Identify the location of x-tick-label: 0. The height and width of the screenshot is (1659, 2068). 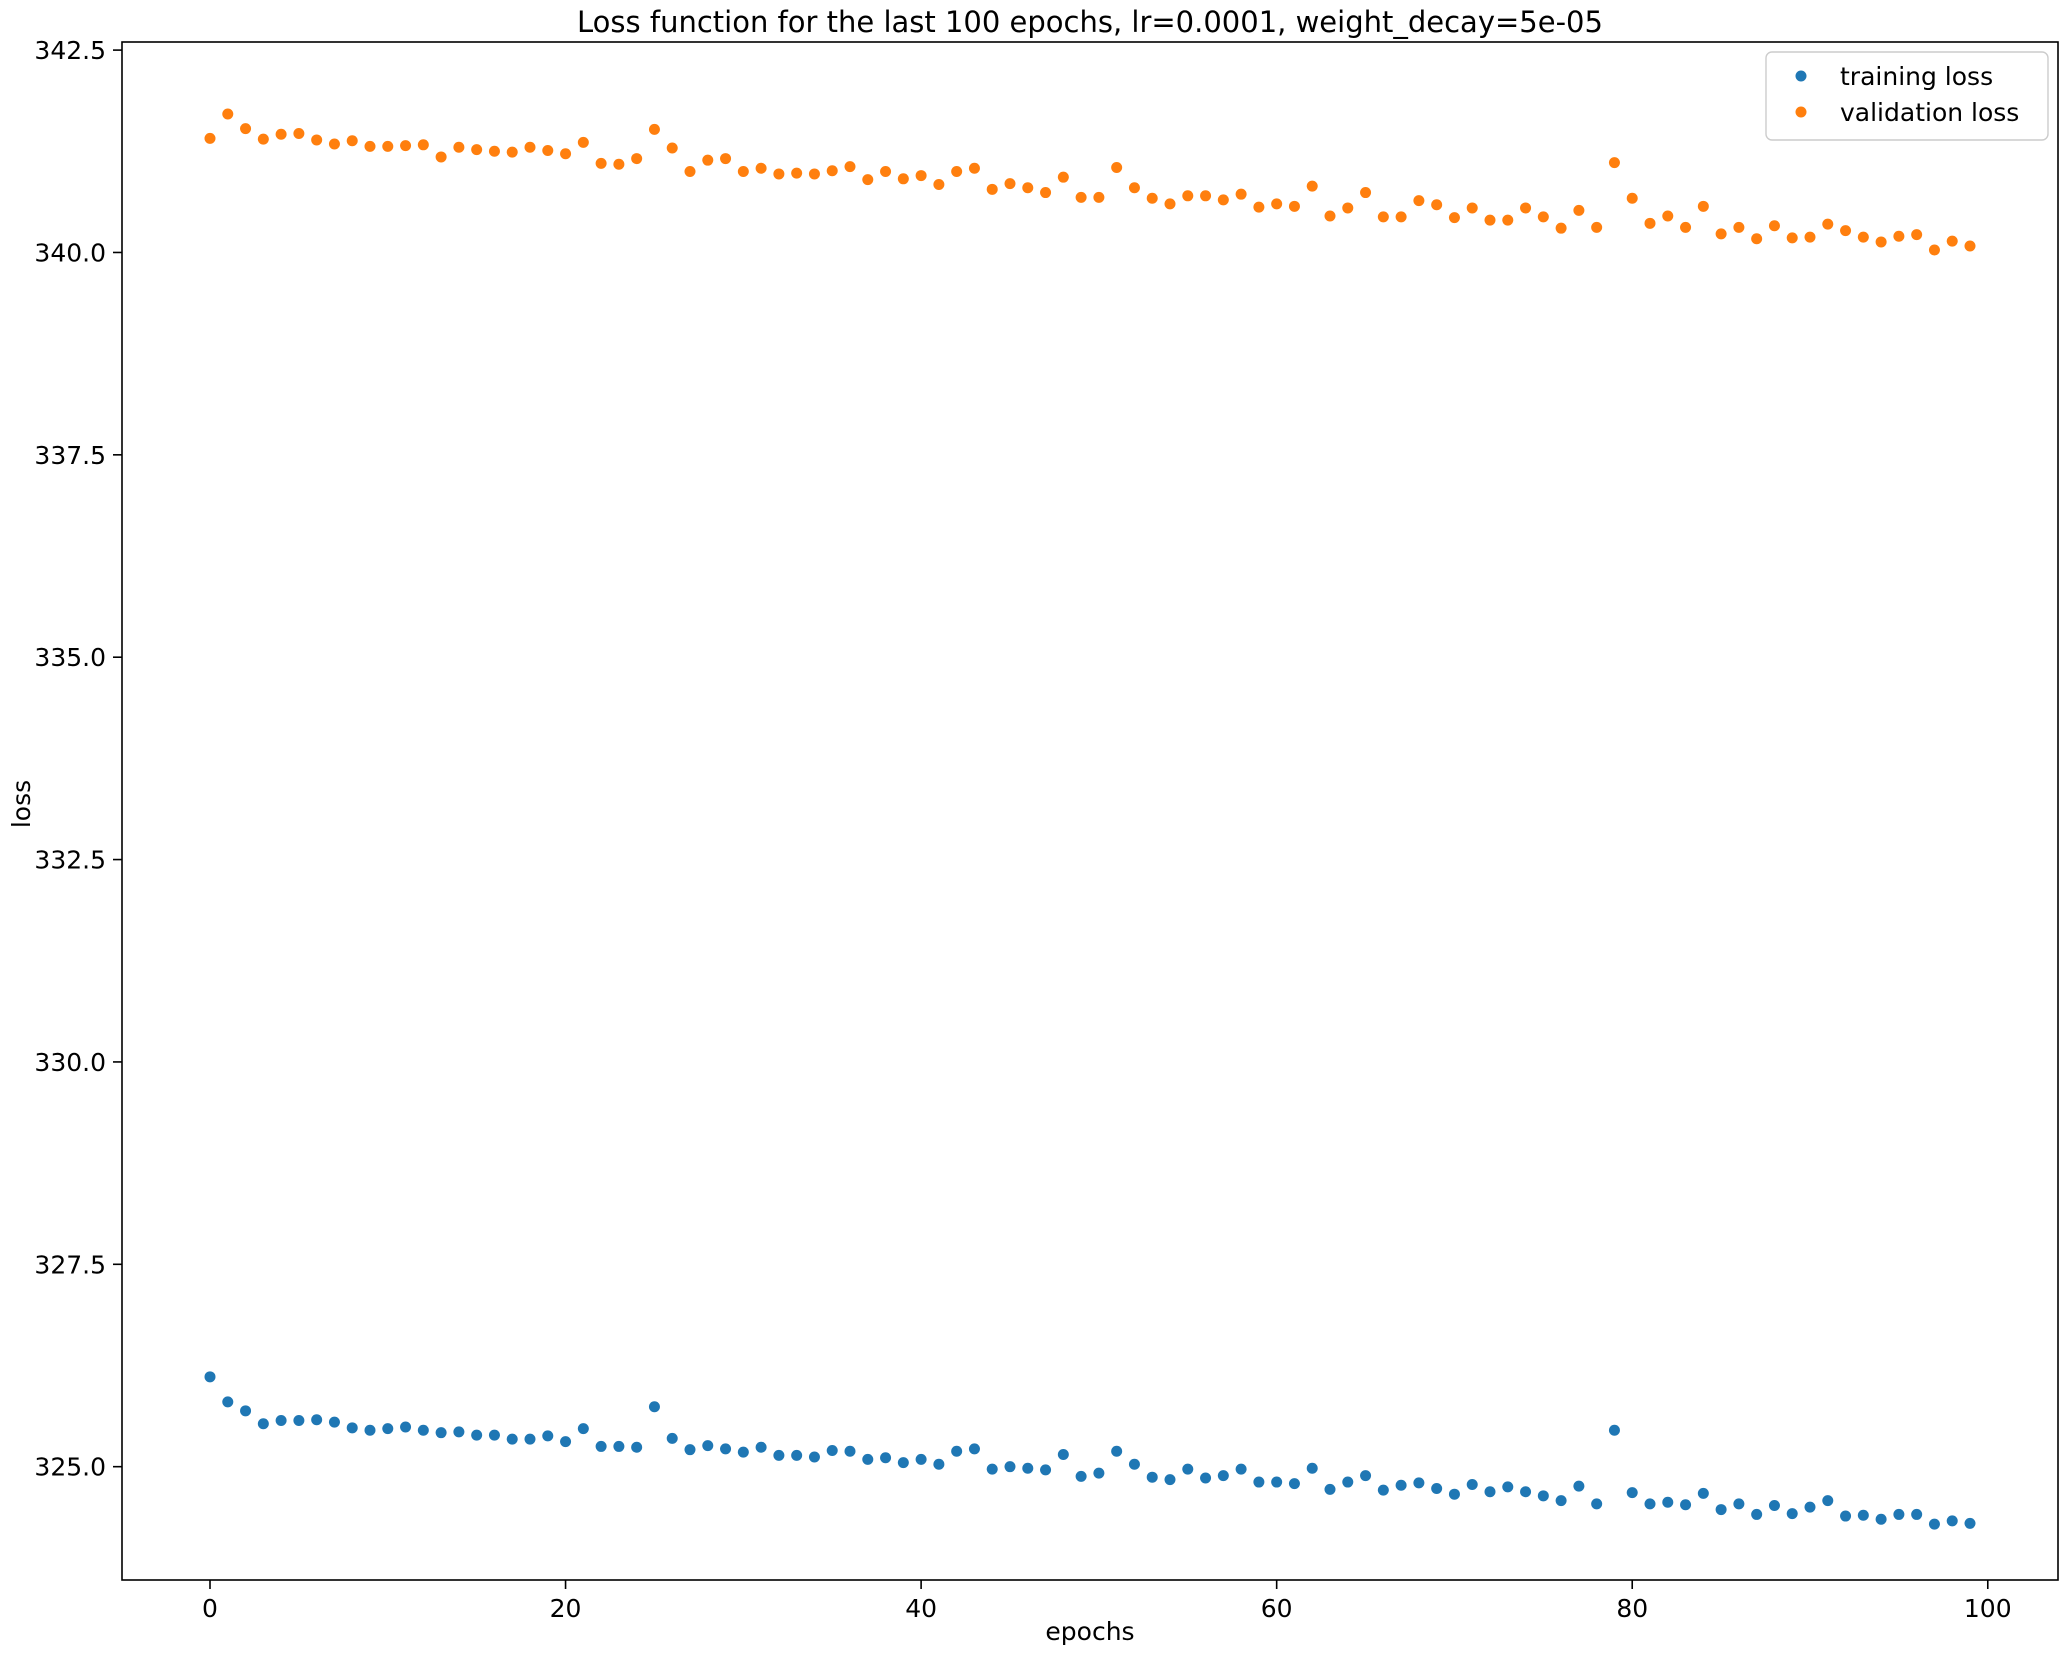
(210, 1608).